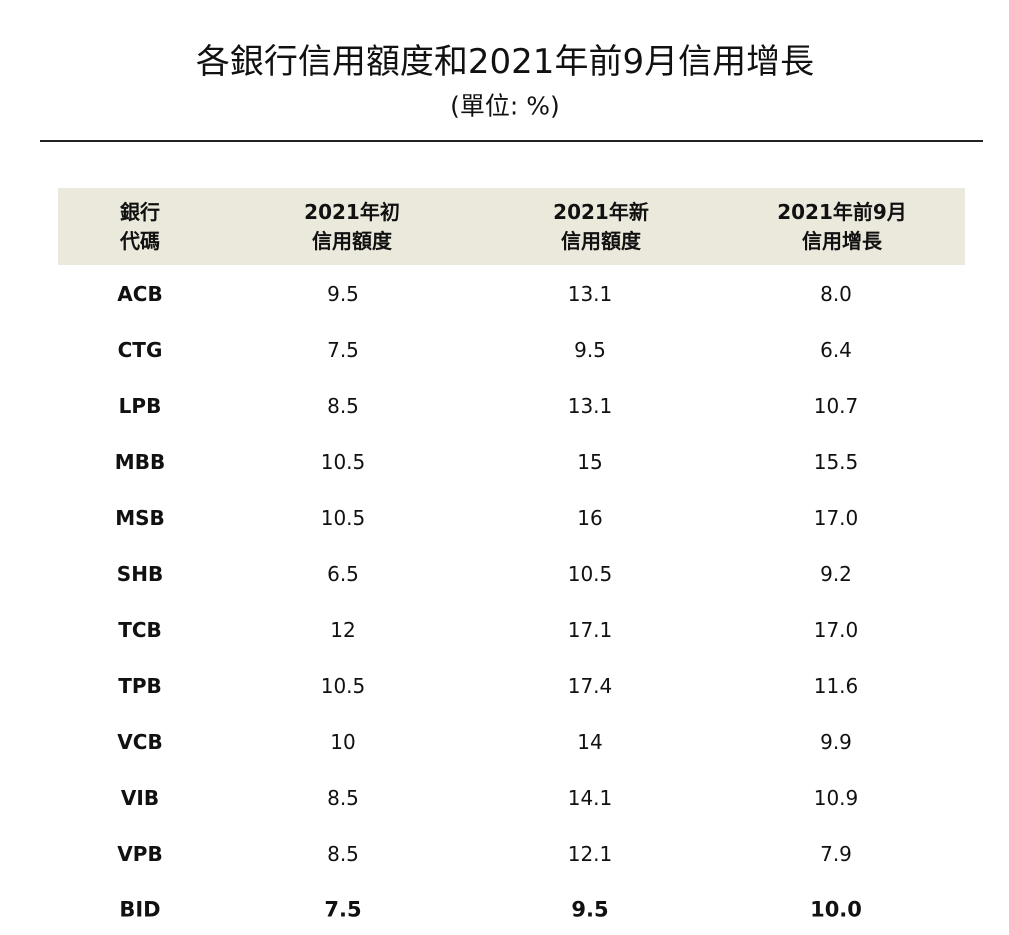 The width and height of the screenshot is (1009, 935). Describe the element at coordinates (352, 212) in the screenshot. I see `header-cell: 2021年初` at that location.